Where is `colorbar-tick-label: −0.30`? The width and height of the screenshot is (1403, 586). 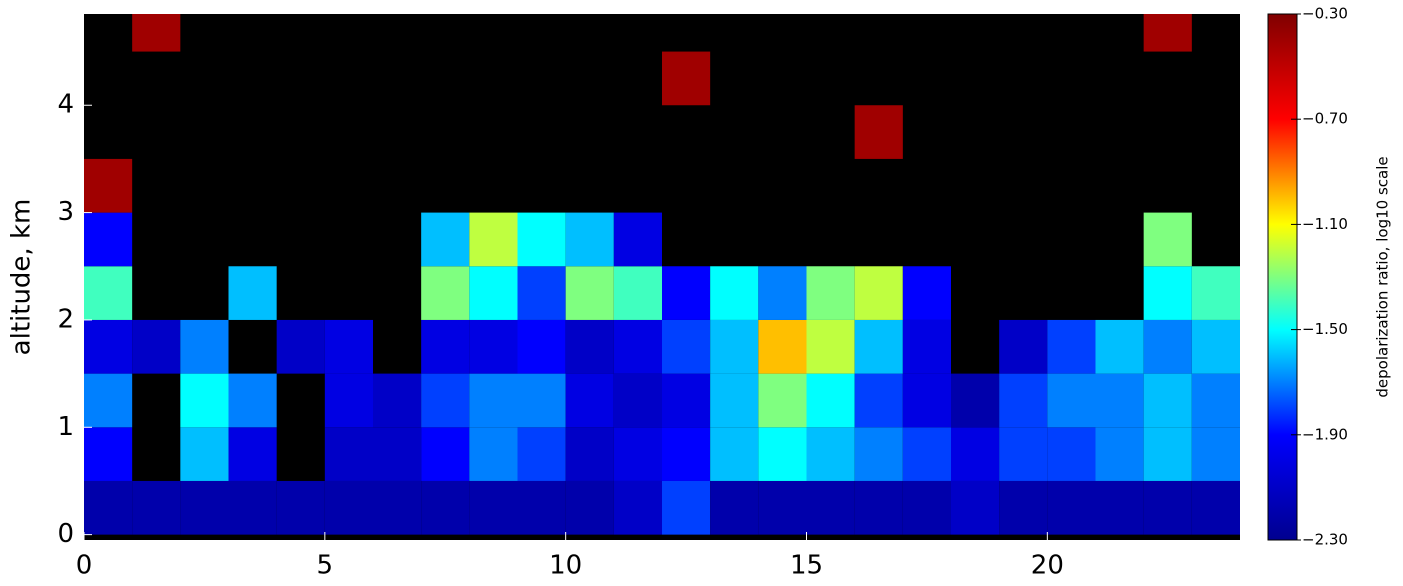 colorbar-tick-label: −0.30 is located at coordinates (1325, 14).